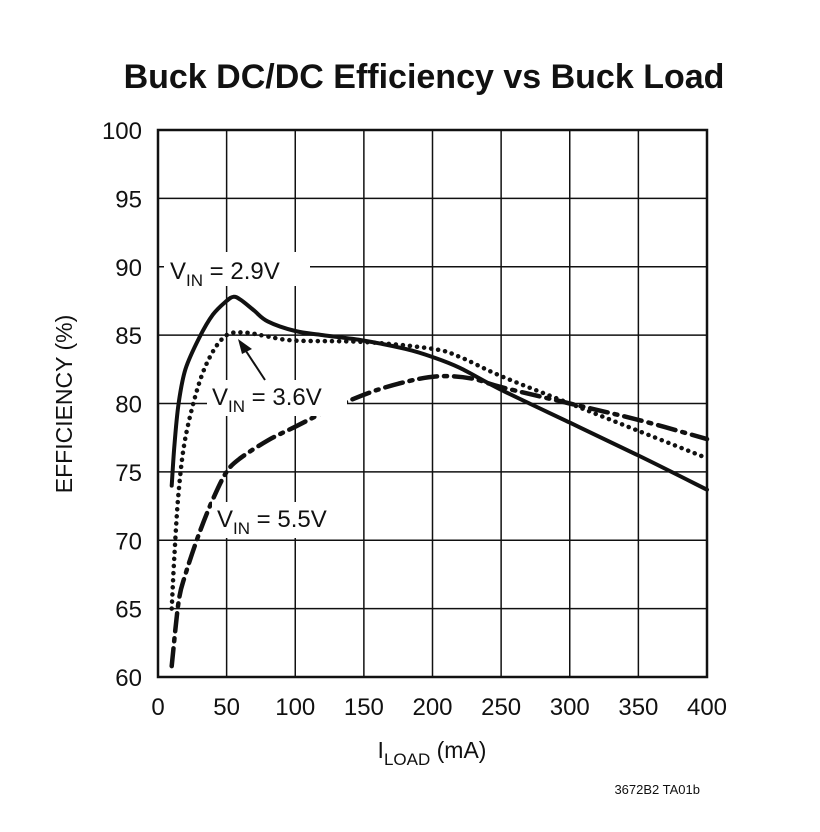 The image size is (820, 832). I want to click on label-bg-29v, so click(237, 269).